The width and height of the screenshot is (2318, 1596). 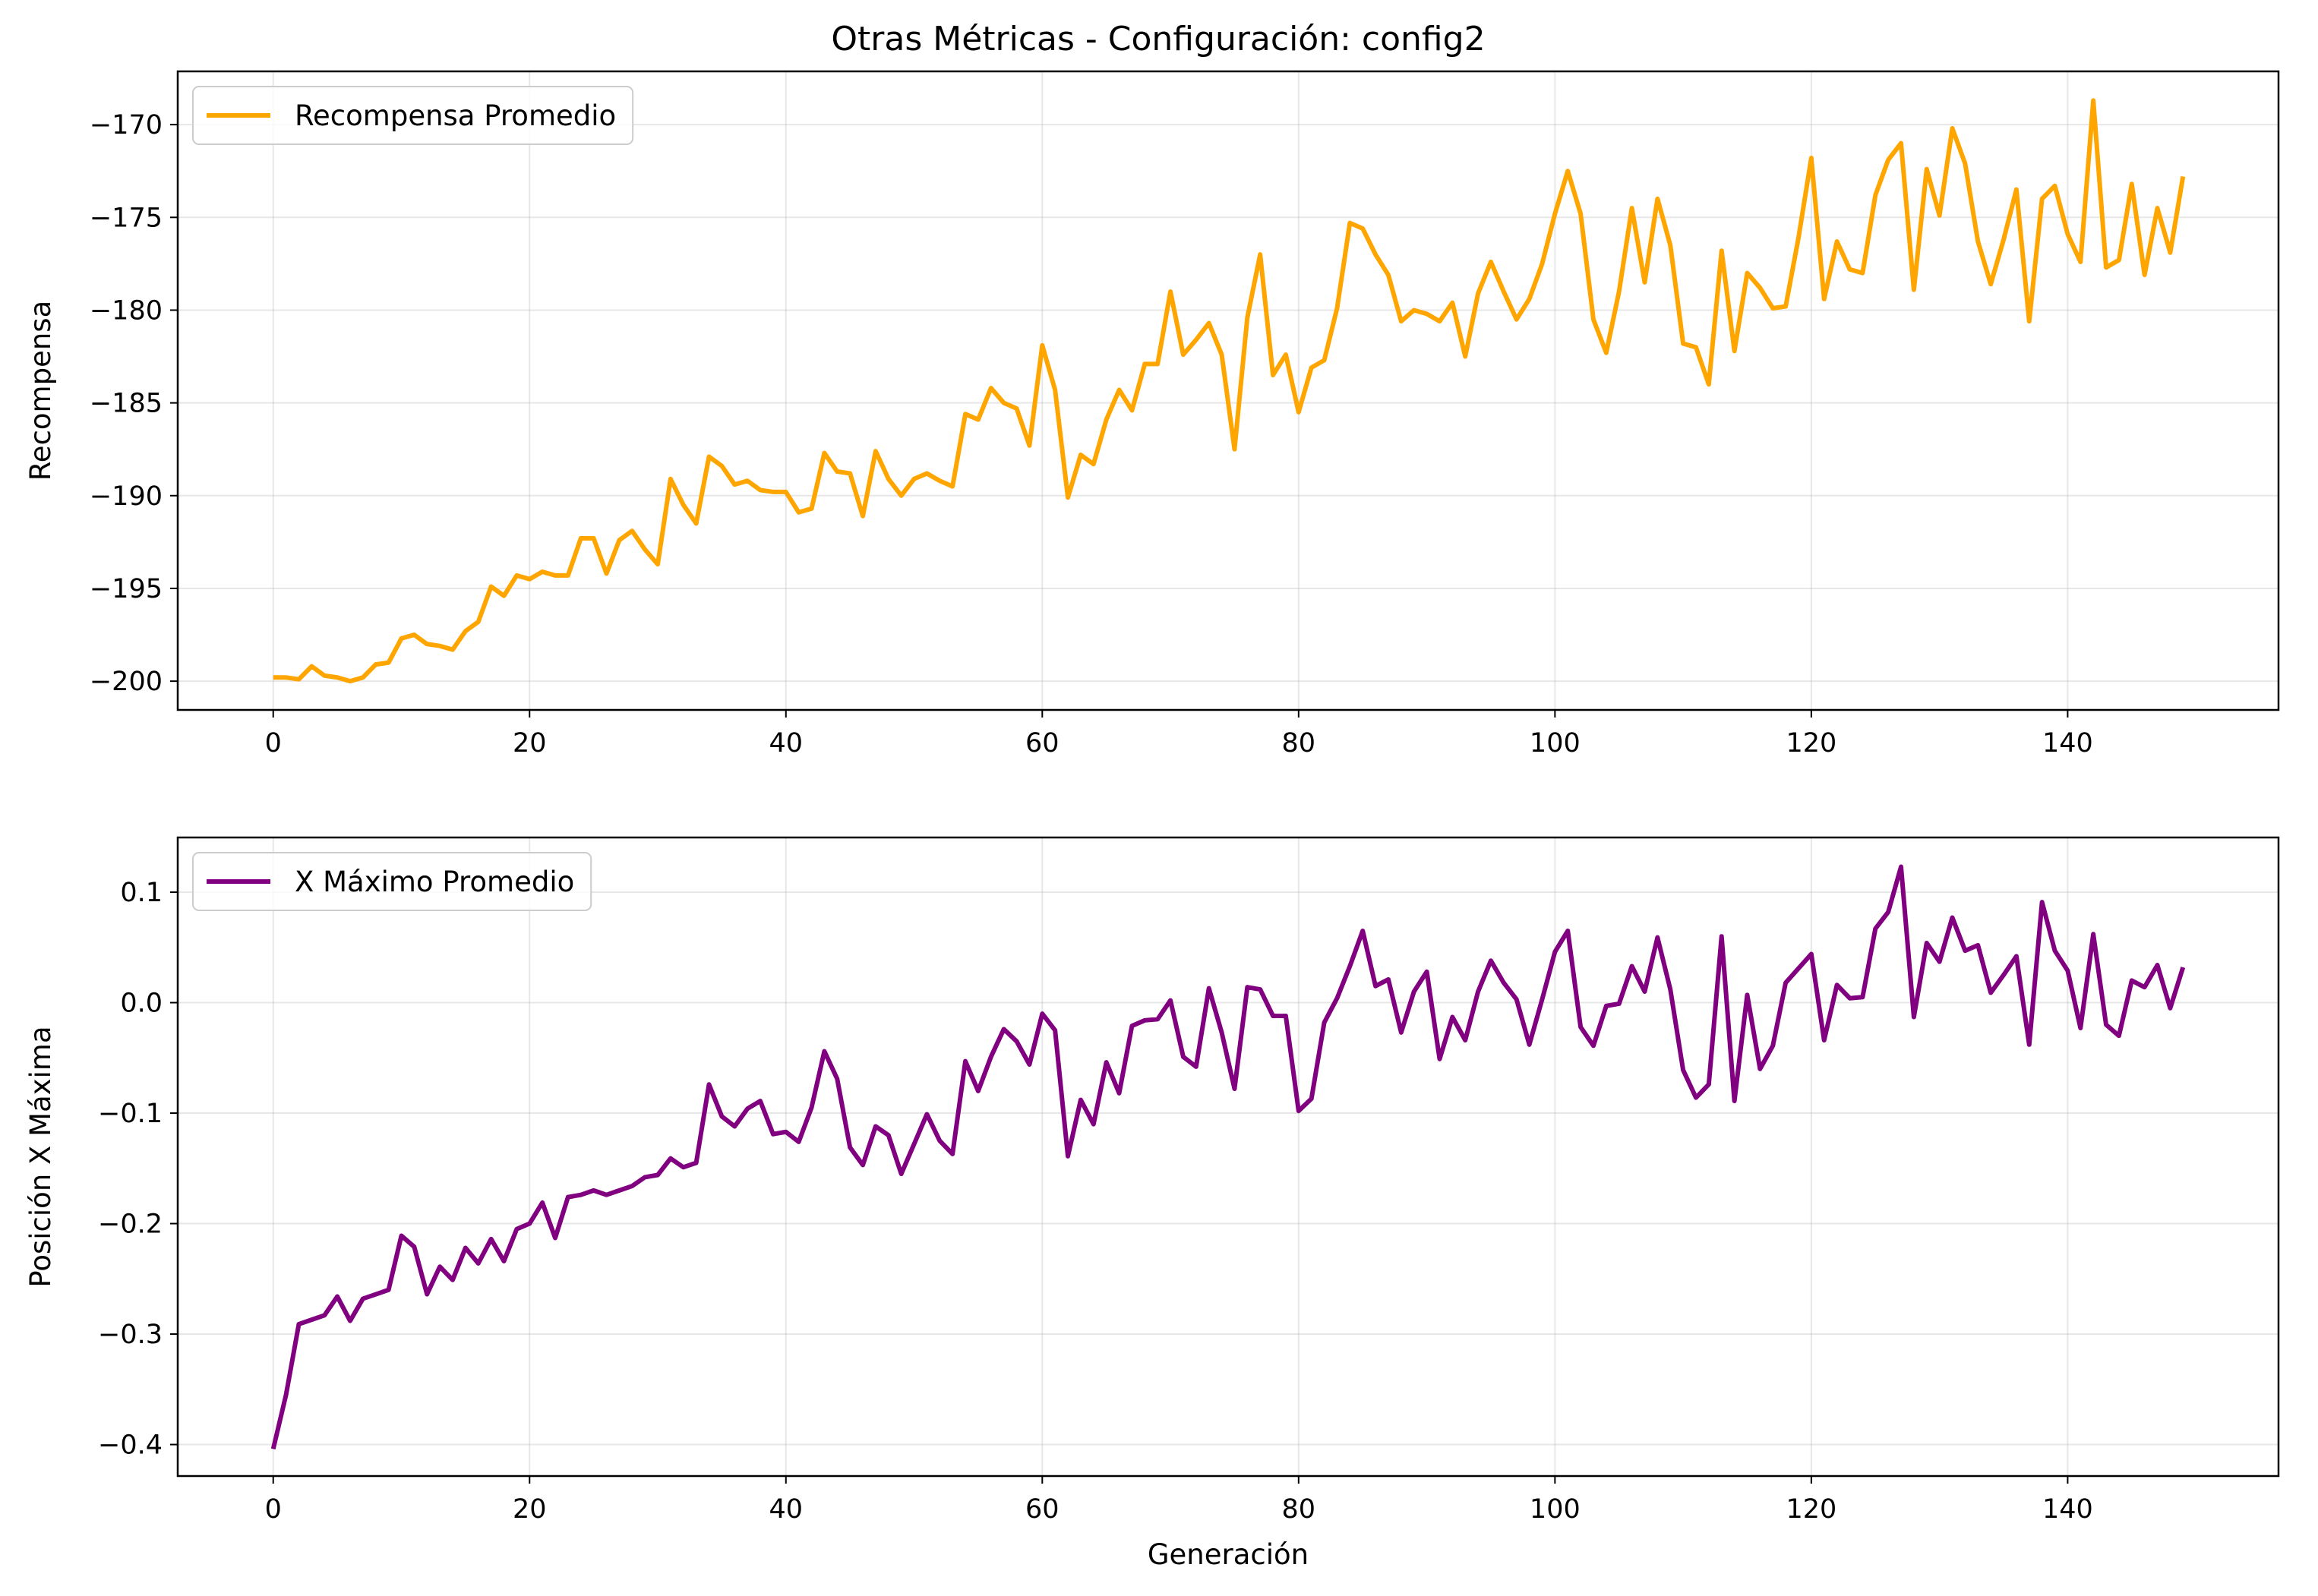 What do you see at coordinates (126, 125) in the screenshot?
I see `y-tick-label: −170` at bounding box center [126, 125].